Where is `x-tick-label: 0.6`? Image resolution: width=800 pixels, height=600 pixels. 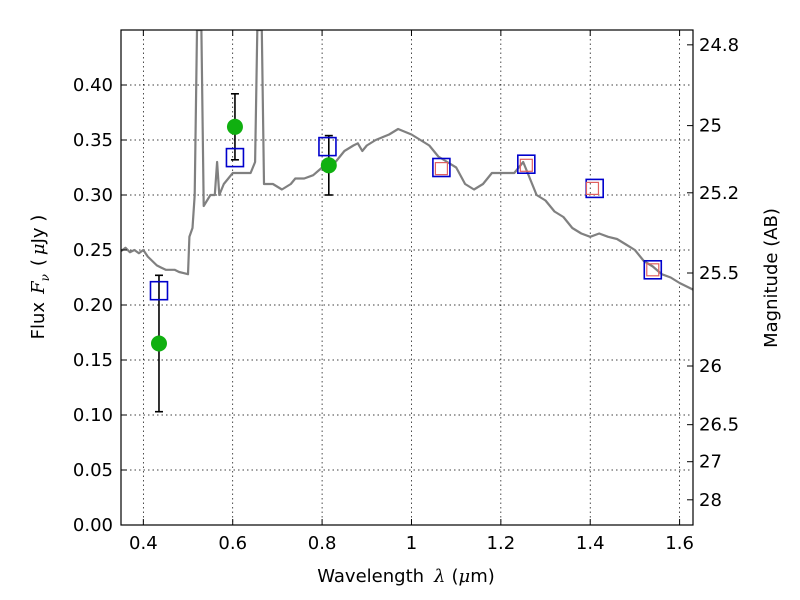 x-tick-label: 0.6 is located at coordinates (232, 543).